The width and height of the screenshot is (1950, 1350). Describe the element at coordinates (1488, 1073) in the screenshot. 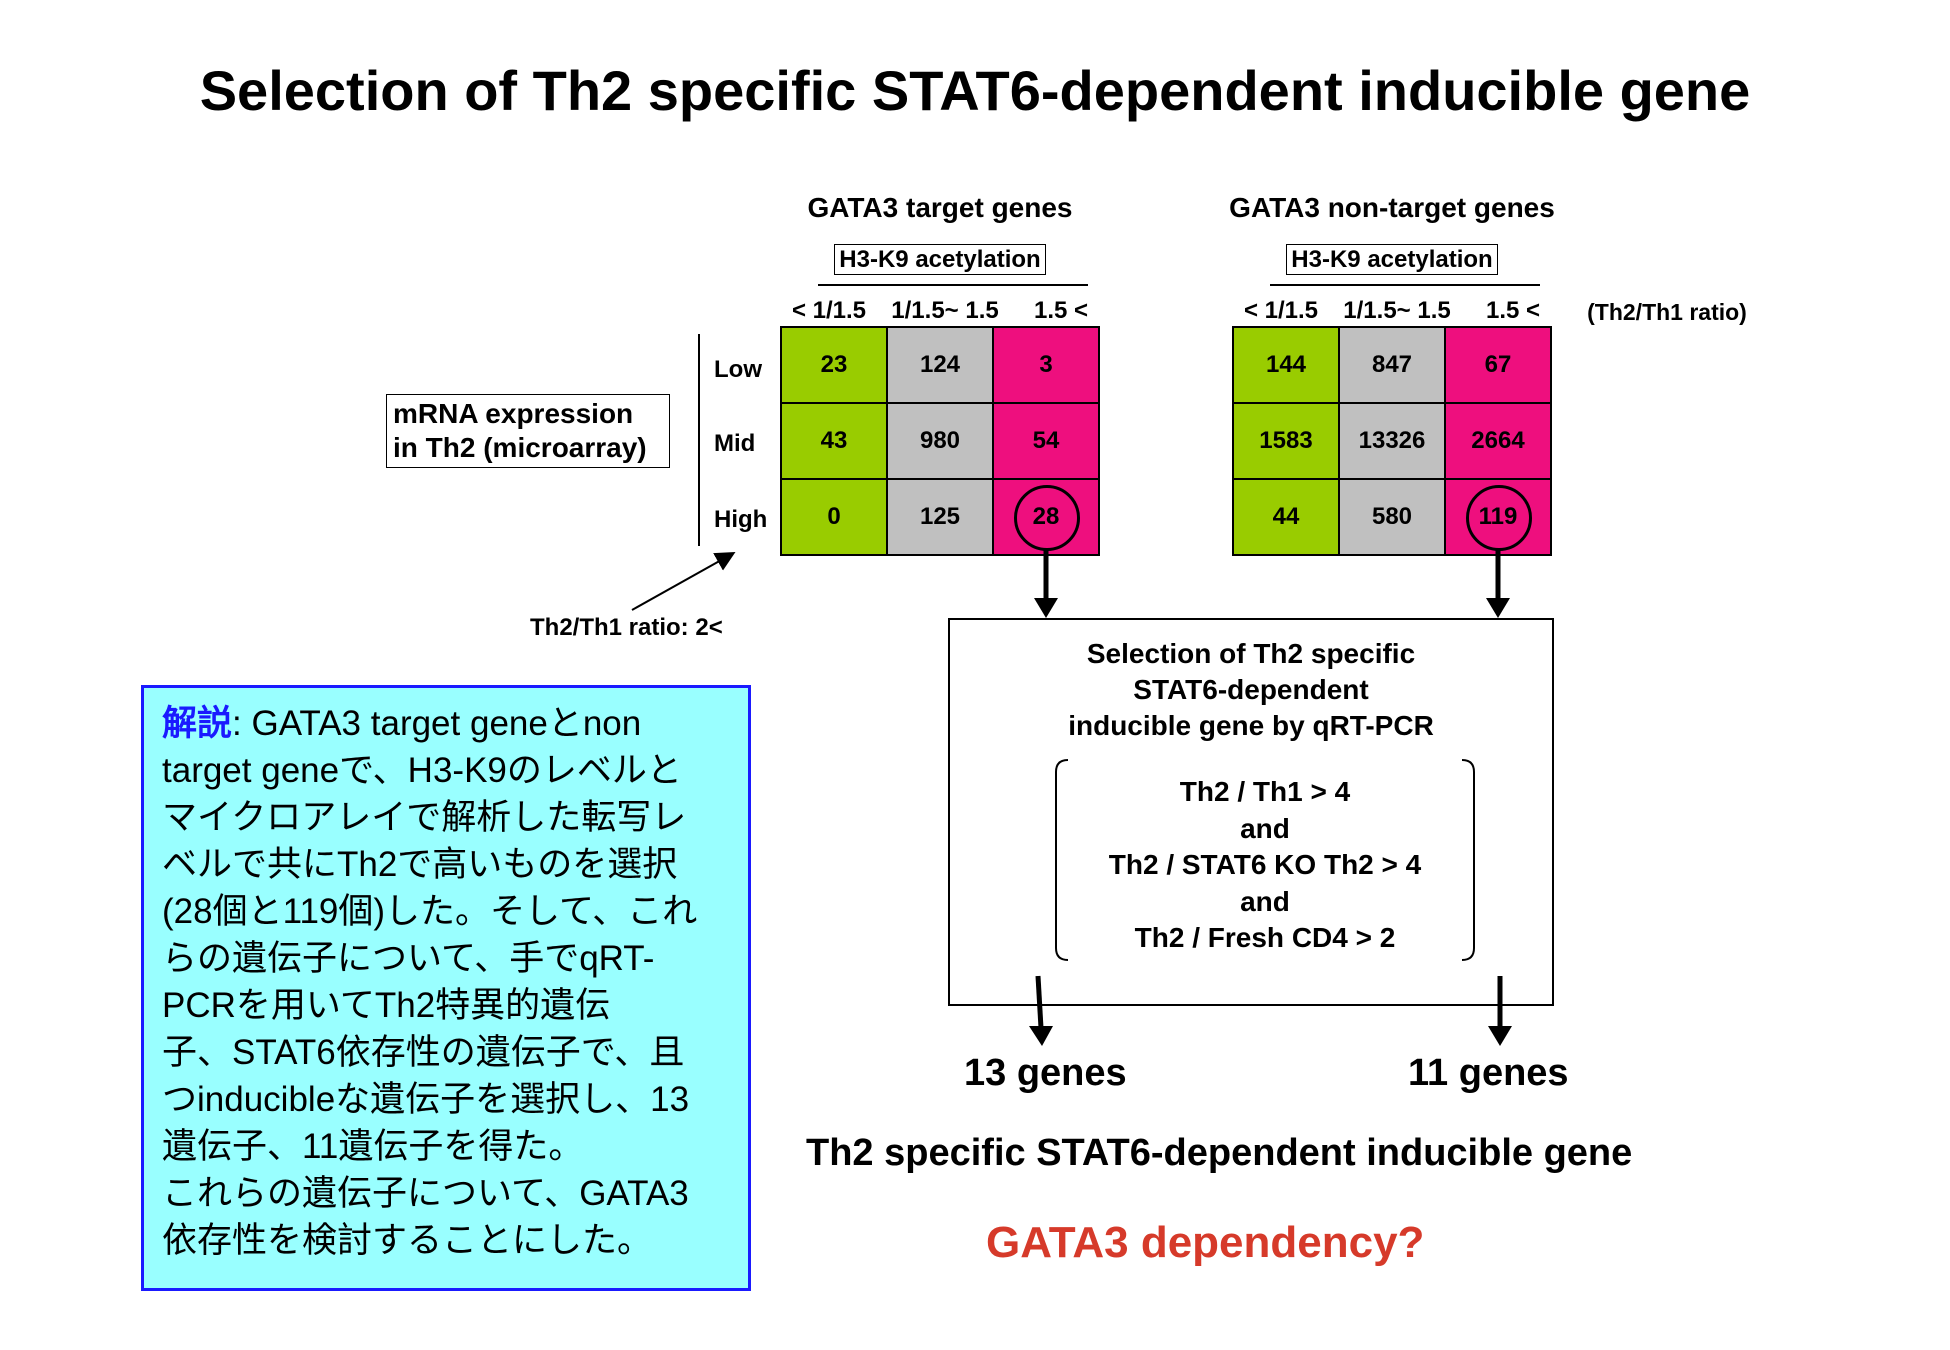

I see `result-nontarget-genes: 11 genes` at that location.